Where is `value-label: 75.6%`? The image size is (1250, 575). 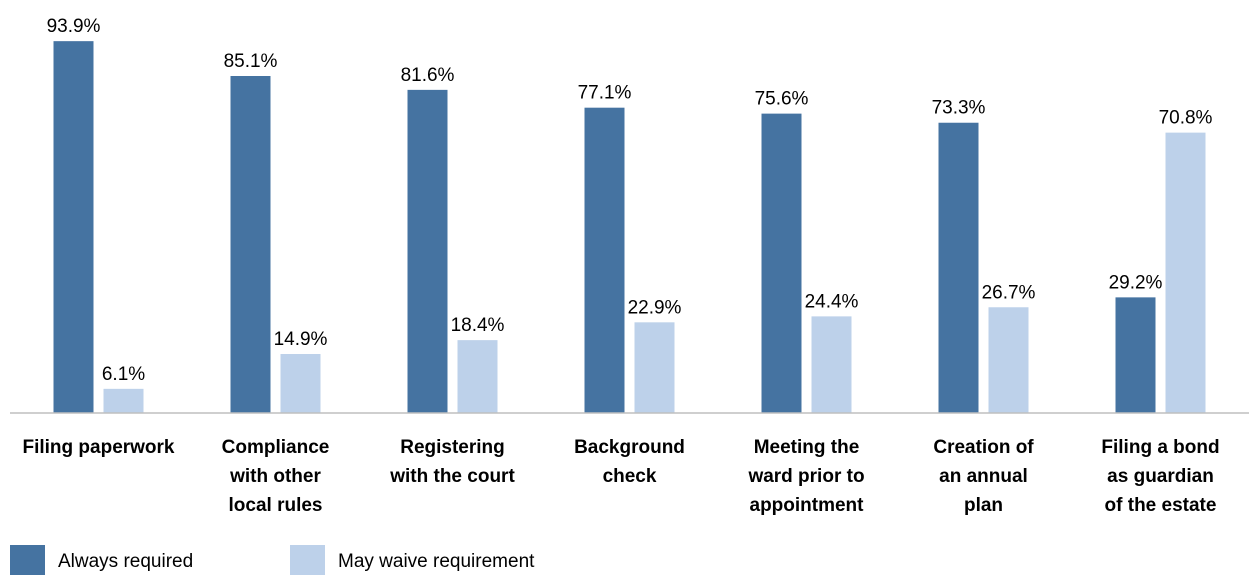 value-label: 75.6% is located at coordinates (782, 99).